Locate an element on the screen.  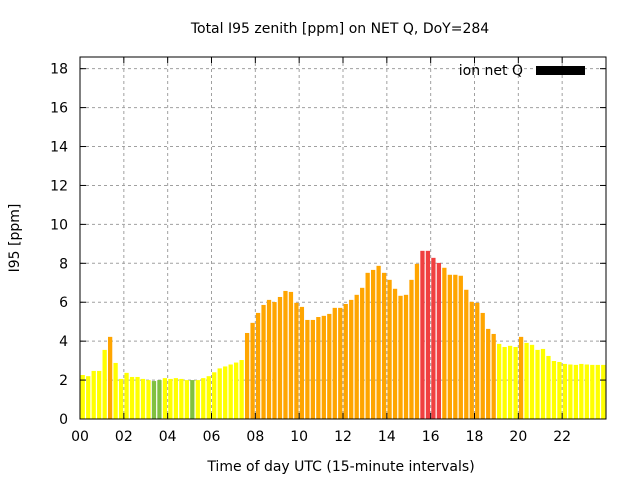
y-tick-label: 4 is located at coordinates (63, 342).